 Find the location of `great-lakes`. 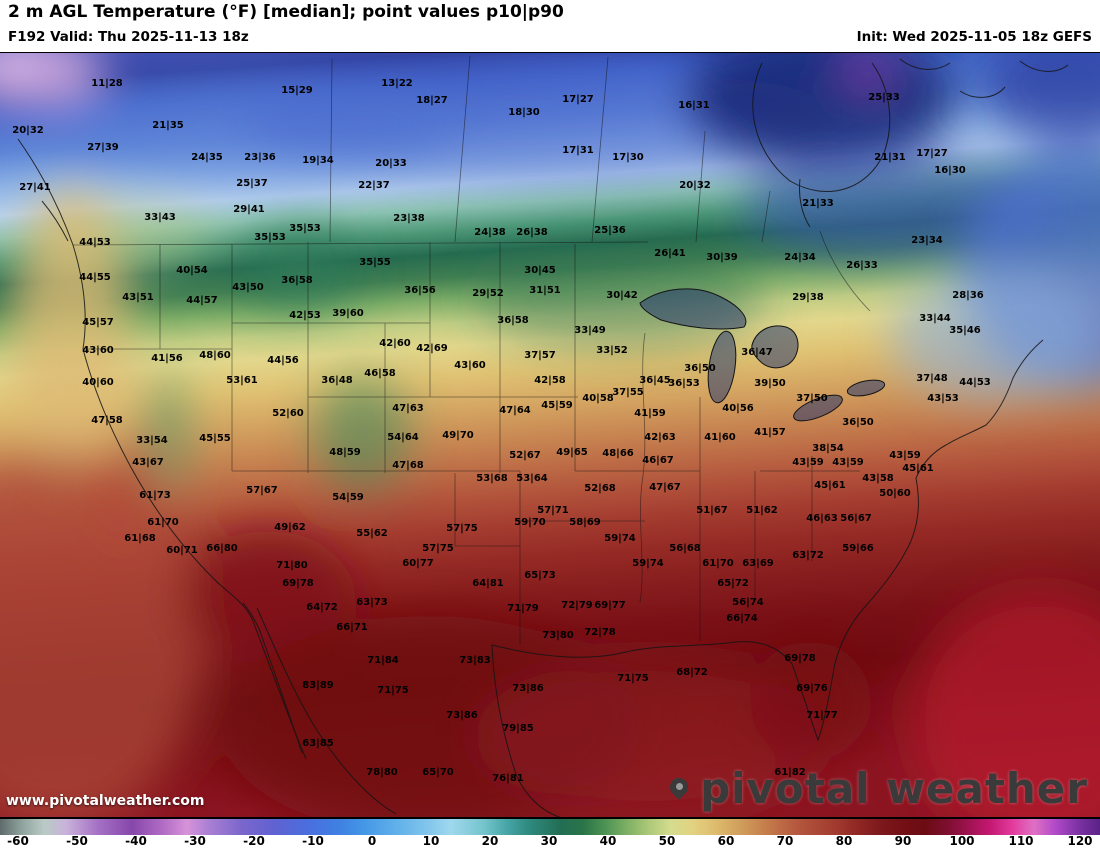

great-lakes is located at coordinates (762, 355).